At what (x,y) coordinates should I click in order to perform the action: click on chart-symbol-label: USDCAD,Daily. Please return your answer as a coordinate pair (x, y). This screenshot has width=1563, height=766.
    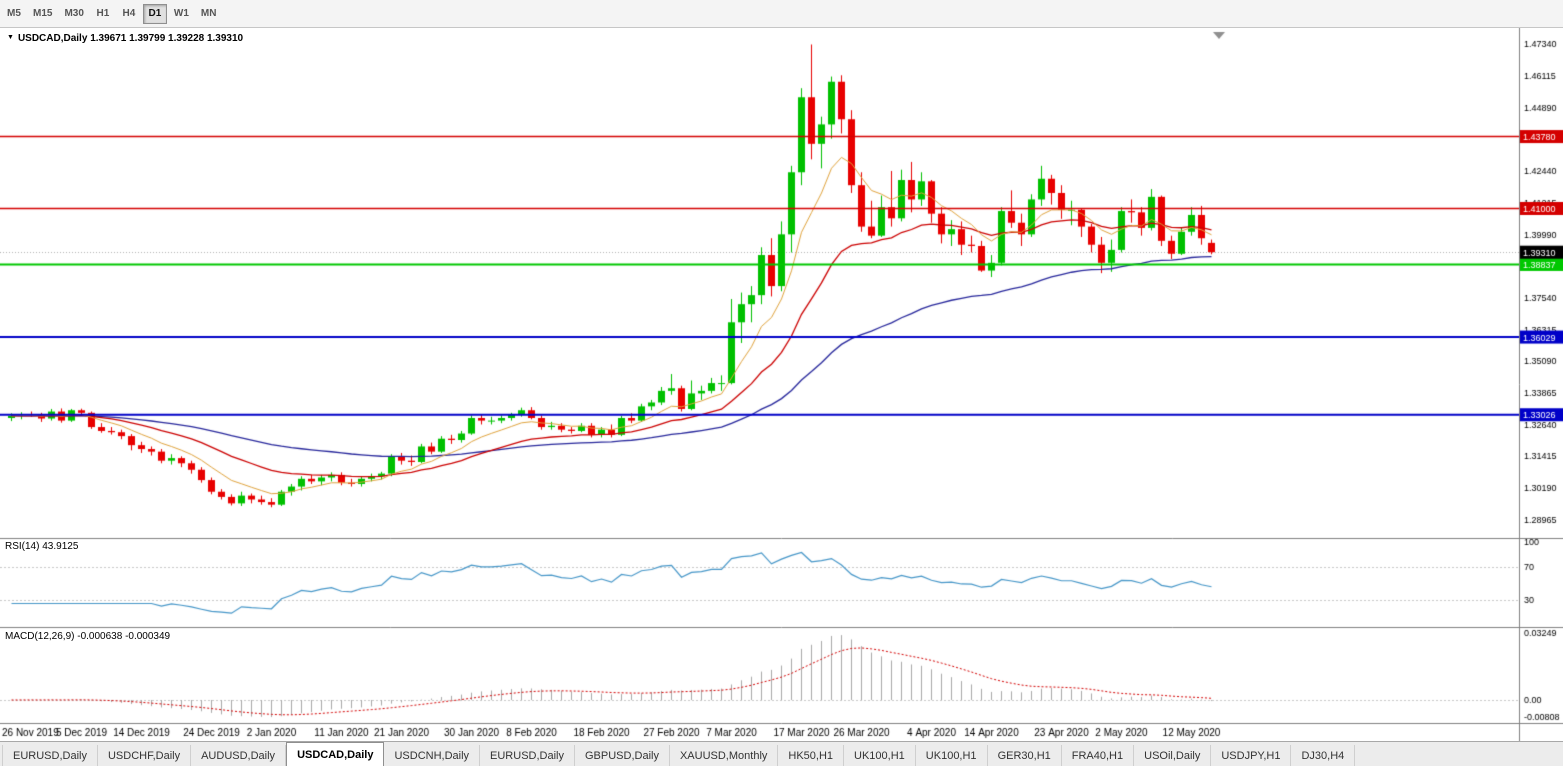
    Looking at the image, I should click on (52, 38).